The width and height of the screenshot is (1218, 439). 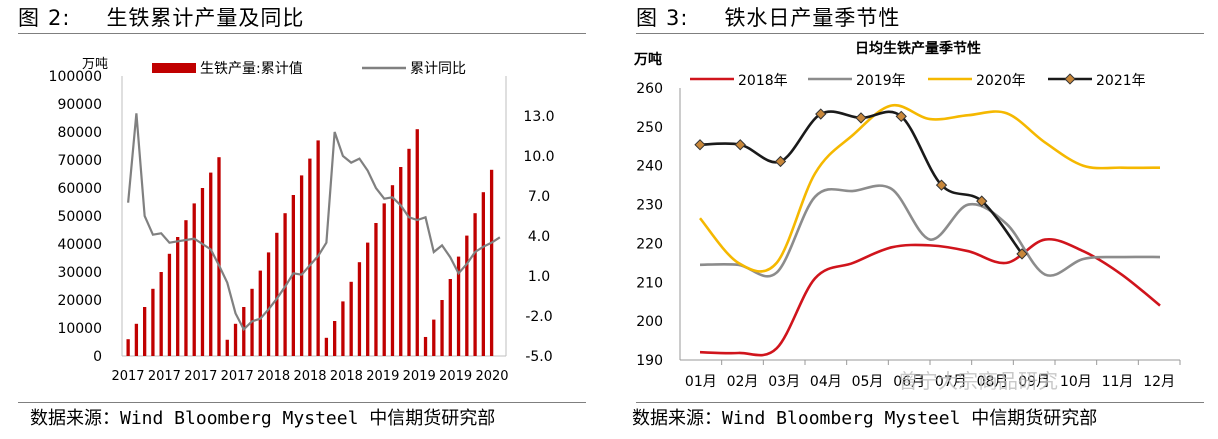 I want to click on left-y-tick-label: 20000, so click(x=79, y=301).